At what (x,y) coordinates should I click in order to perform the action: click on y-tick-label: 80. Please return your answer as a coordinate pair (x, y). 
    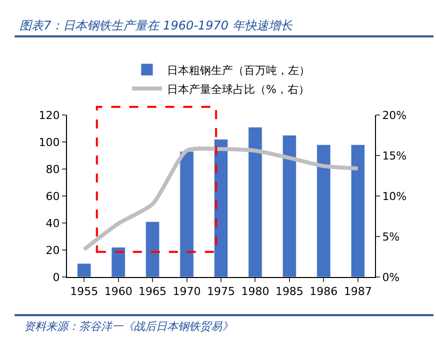
    Looking at the image, I should click on (53, 169).